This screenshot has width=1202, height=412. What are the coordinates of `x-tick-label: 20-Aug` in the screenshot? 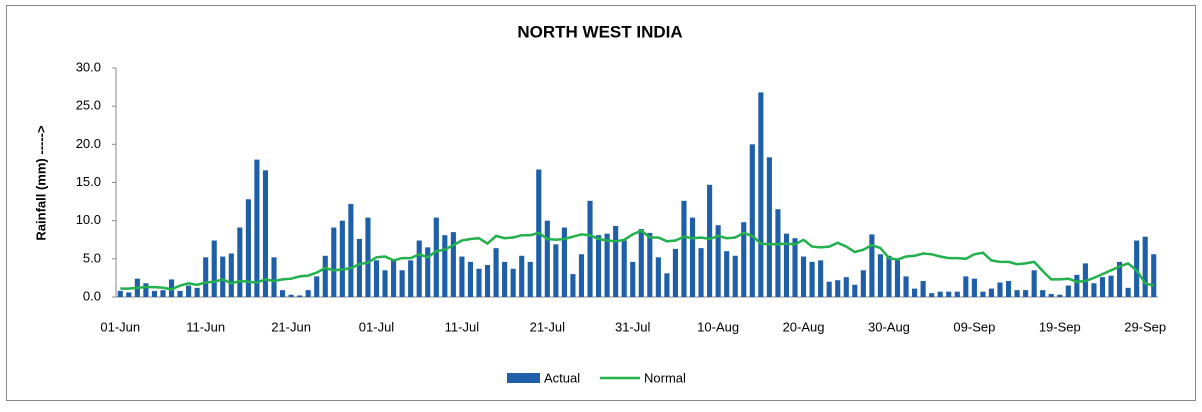 It's located at (804, 326).